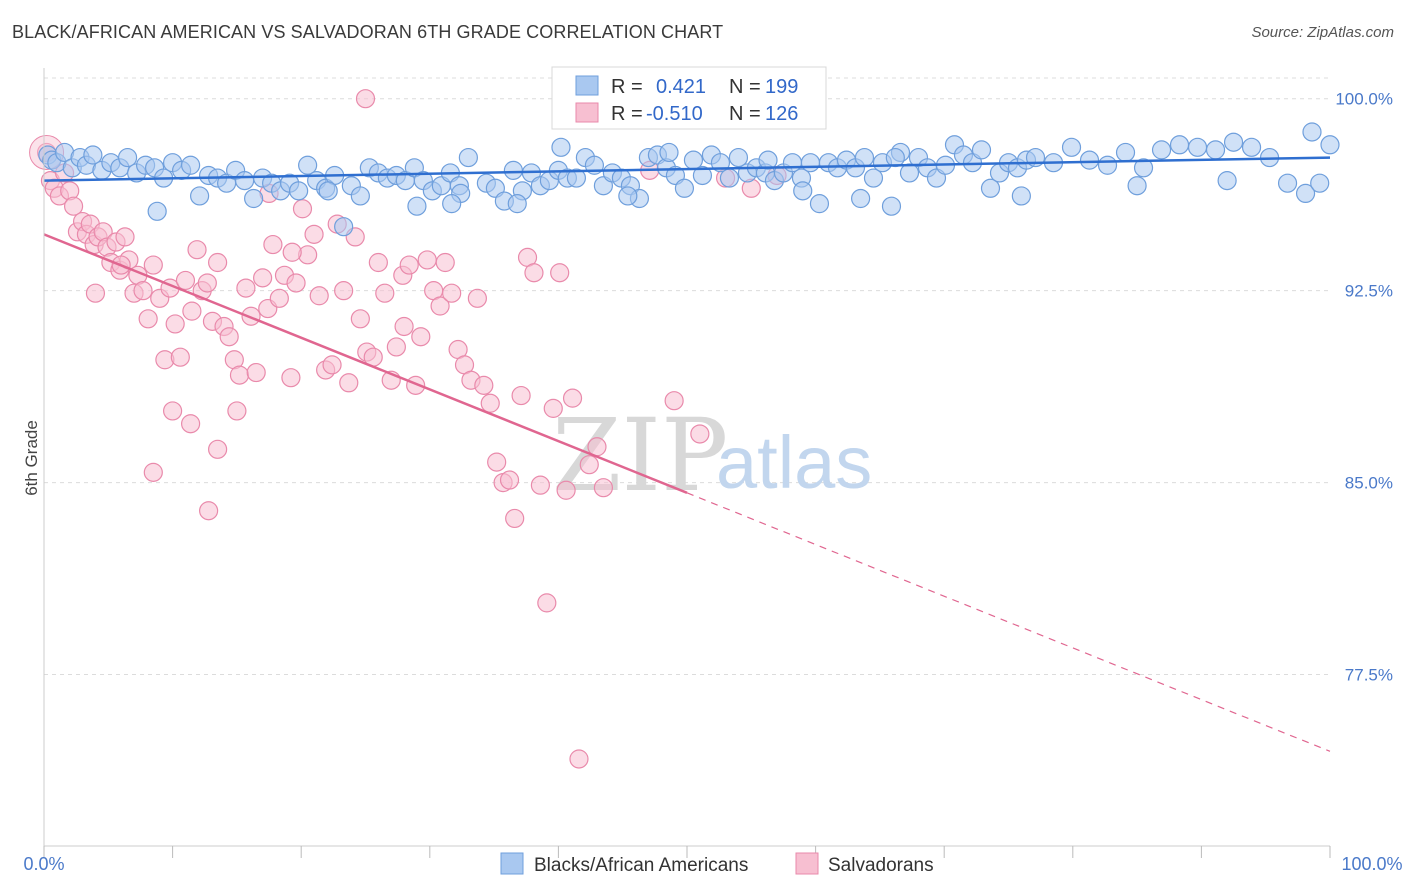  I want to click on x-tick-marks, so click(687, 852).